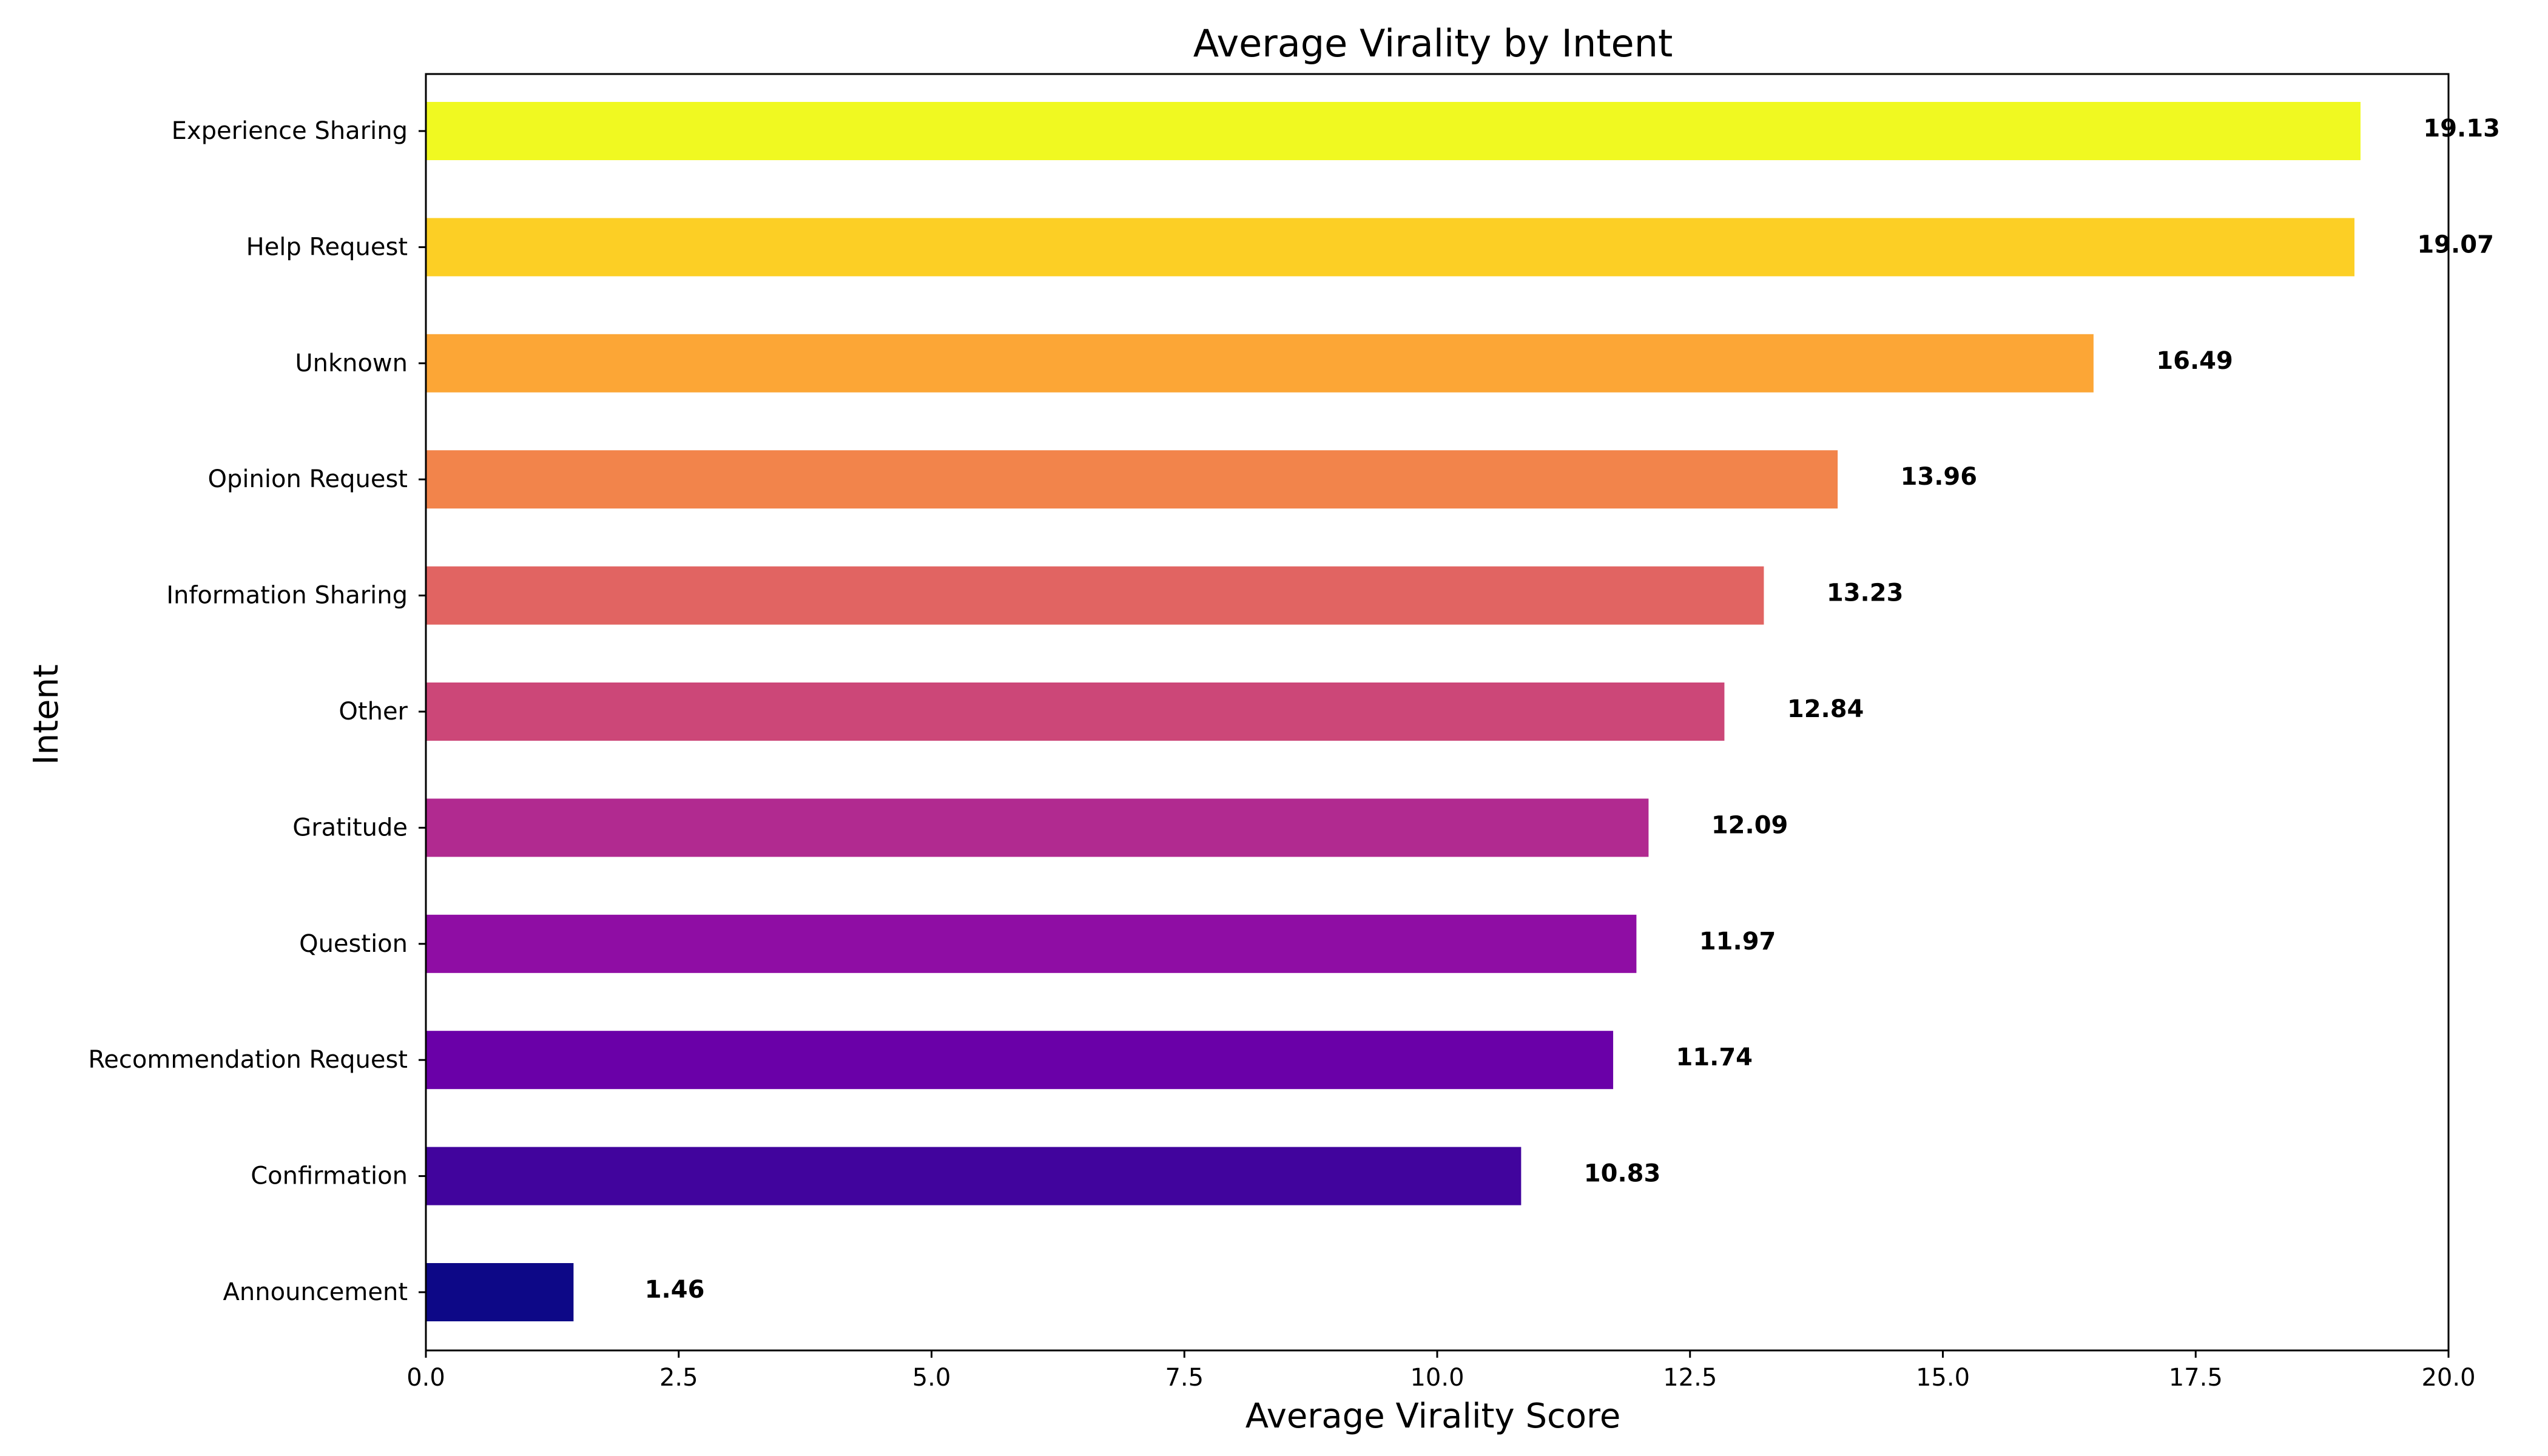 Image resolution: width=2548 pixels, height=1456 pixels. What do you see at coordinates (1031, 943) in the screenshot?
I see `bar-question` at bounding box center [1031, 943].